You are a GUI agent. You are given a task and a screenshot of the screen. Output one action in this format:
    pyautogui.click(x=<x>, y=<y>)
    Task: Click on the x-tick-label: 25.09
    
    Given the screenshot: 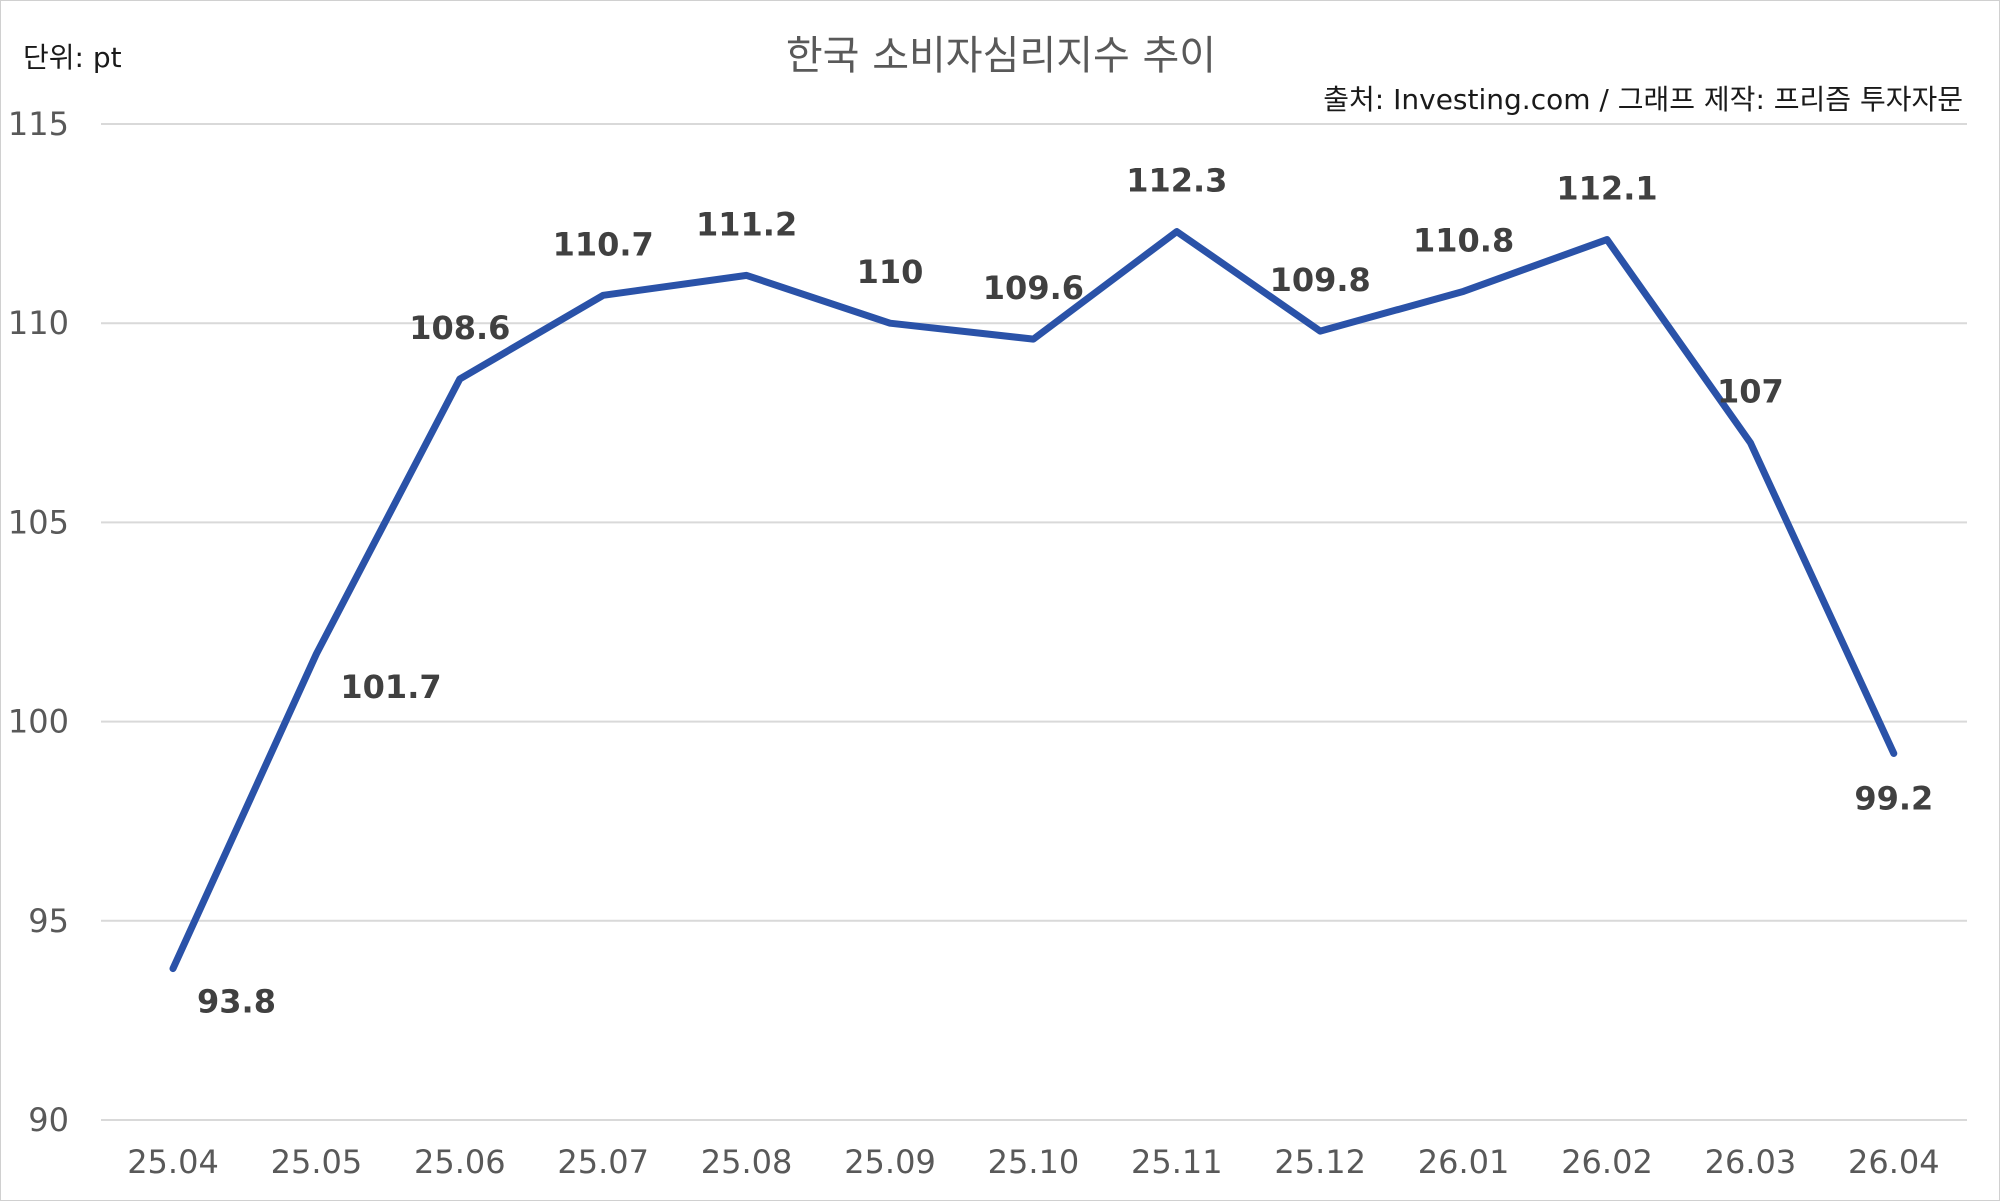 What is the action you would take?
    pyautogui.click(x=890, y=1162)
    